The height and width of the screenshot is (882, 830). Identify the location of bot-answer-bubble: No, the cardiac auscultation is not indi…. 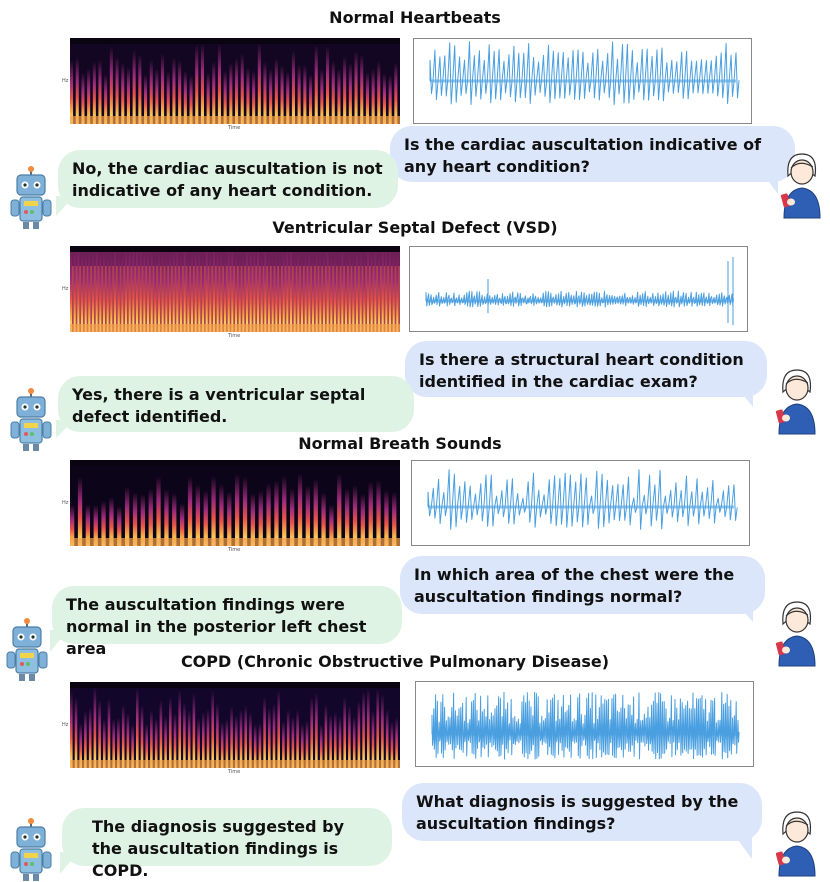
(228, 179).